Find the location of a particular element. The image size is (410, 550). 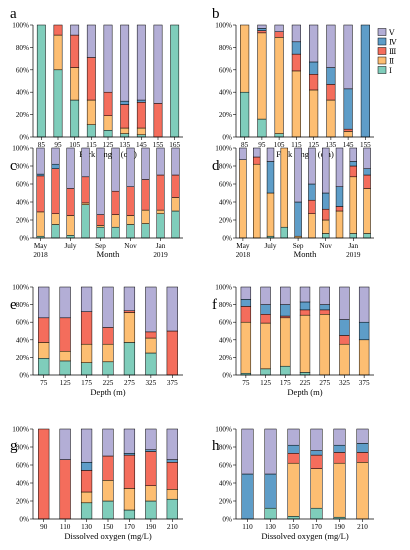

bar-f-6-IV is located at coordinates (344, 327).